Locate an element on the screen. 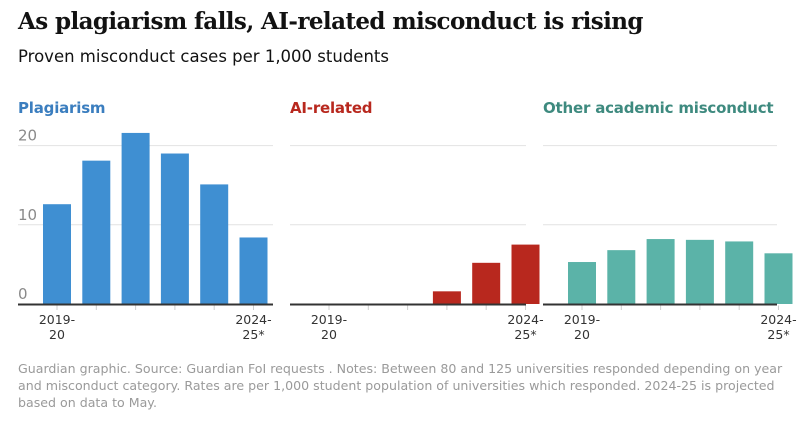 The width and height of the screenshot is (800, 426). panel-title-plagiarism: Plagiarism is located at coordinates (62, 108).